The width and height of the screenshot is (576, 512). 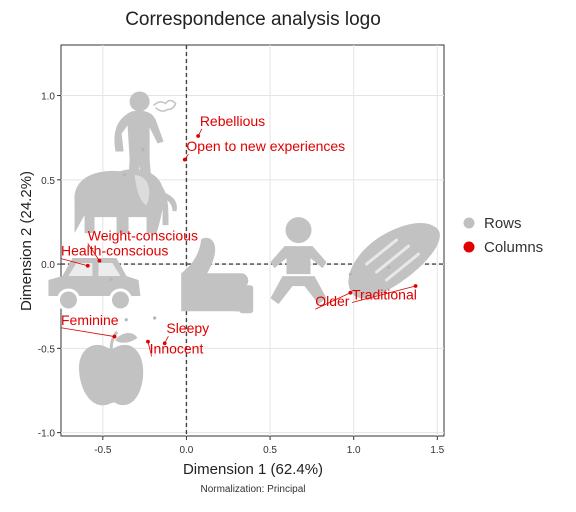 I want to click on column-label: Traditional, so click(x=384, y=294).